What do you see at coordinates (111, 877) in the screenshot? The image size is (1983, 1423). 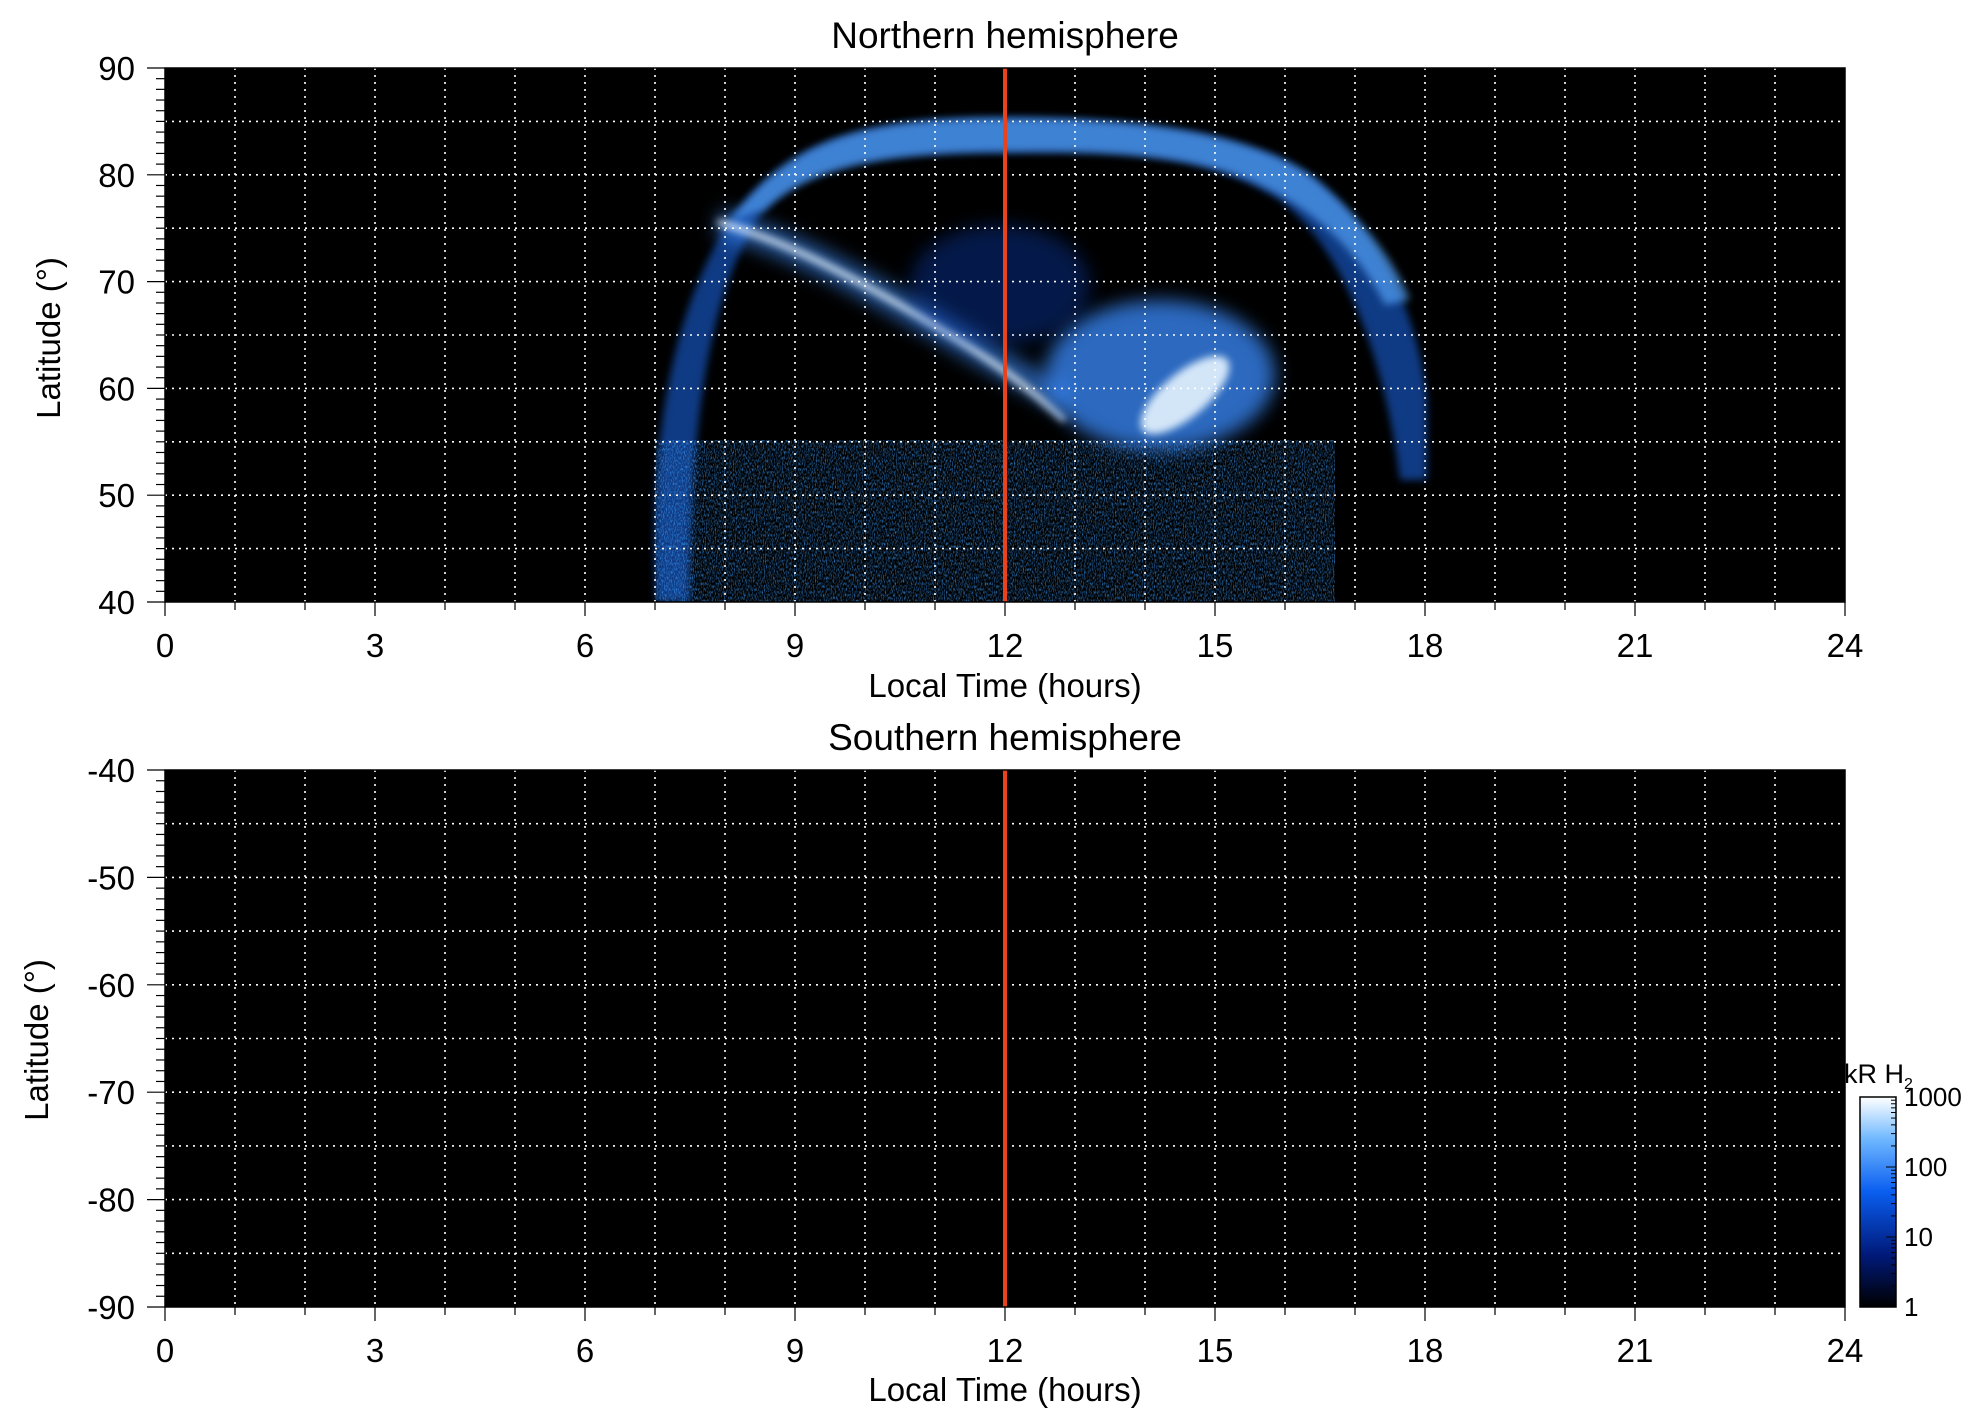 I see `y-tick-label: -50` at bounding box center [111, 877].